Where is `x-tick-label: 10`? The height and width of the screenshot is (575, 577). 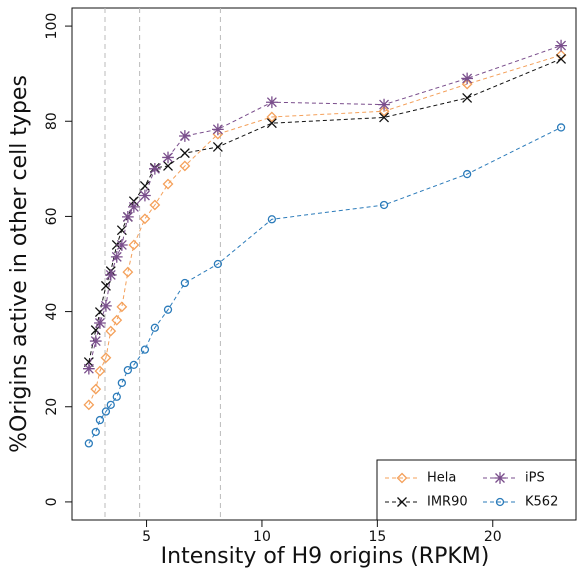 x-tick-label: 10 is located at coordinates (262, 537).